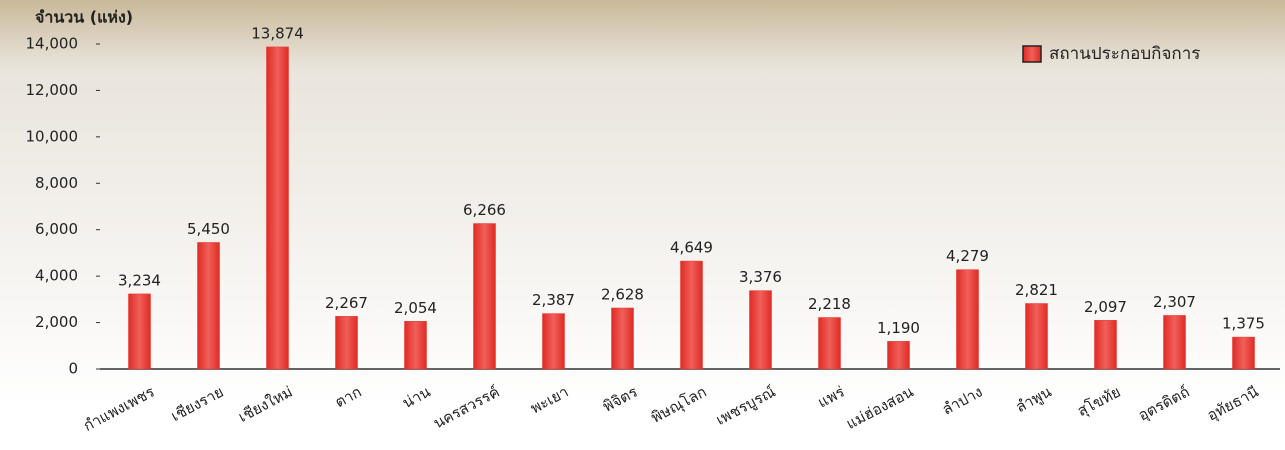 This screenshot has width=1285, height=450. I want to click on y-tick-label: 8,000, so click(56, 183).